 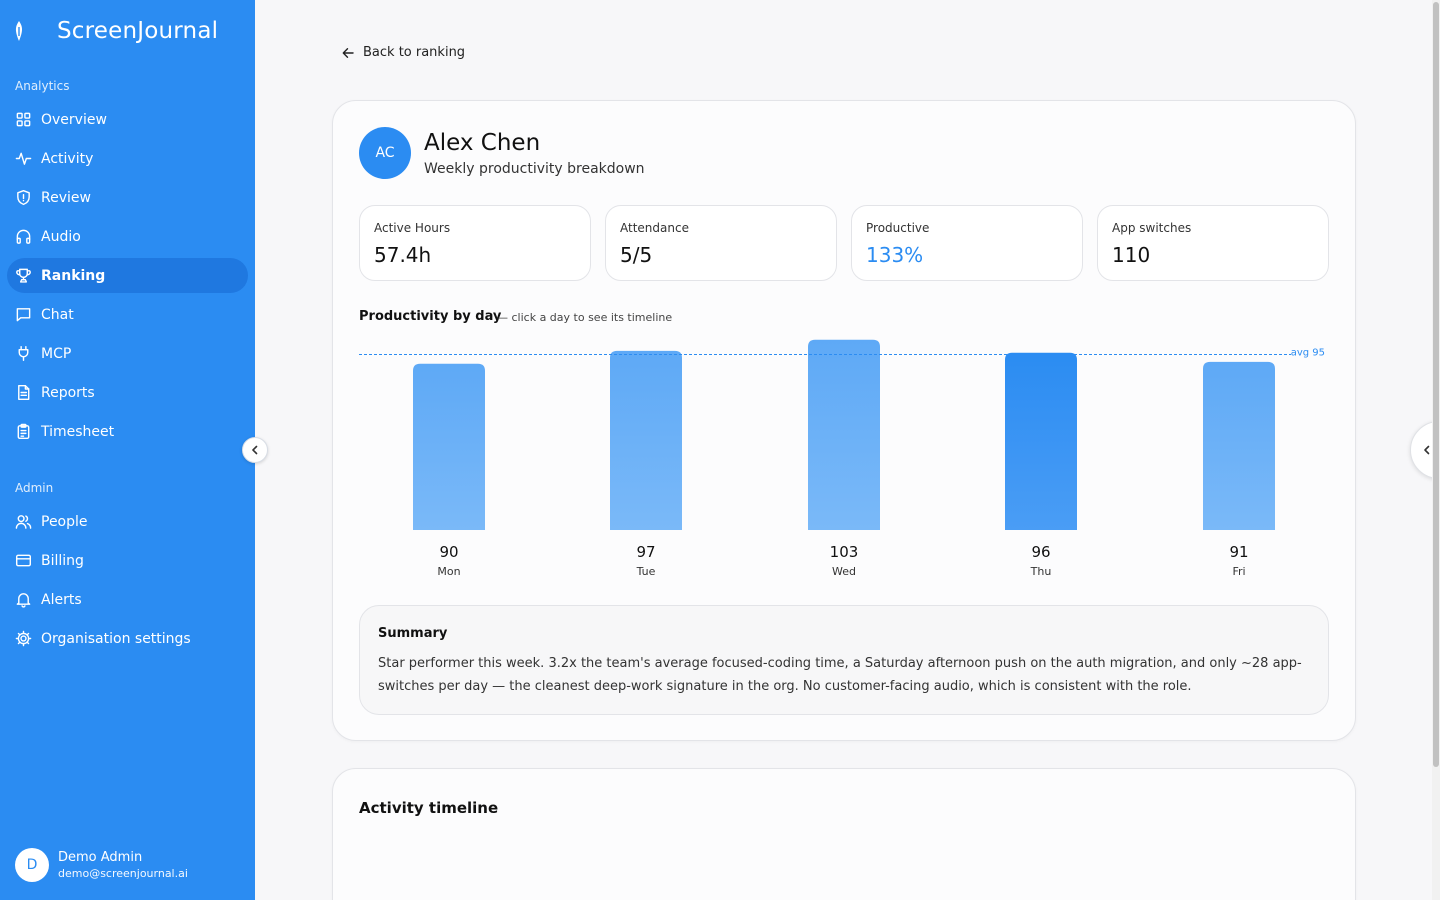 I want to click on stat-value: 133%, so click(x=895, y=255).